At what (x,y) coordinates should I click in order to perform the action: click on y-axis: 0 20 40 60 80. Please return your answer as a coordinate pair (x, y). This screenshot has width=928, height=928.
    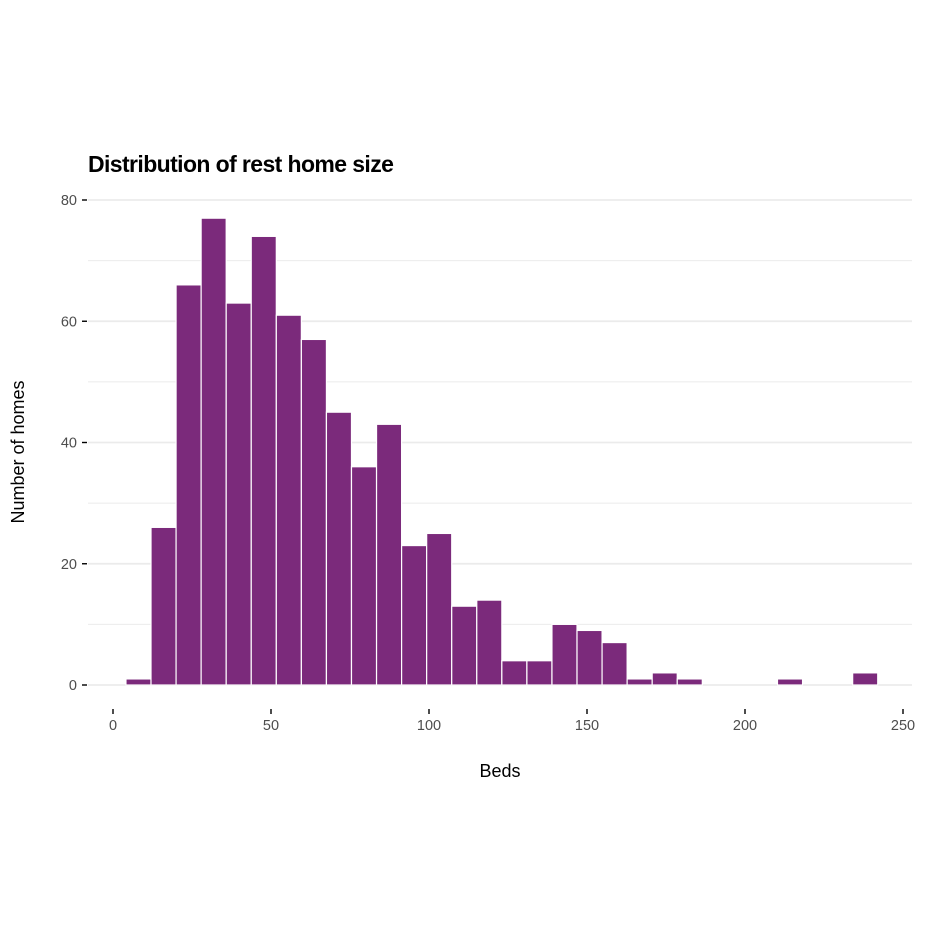
    Looking at the image, I should click on (74, 443).